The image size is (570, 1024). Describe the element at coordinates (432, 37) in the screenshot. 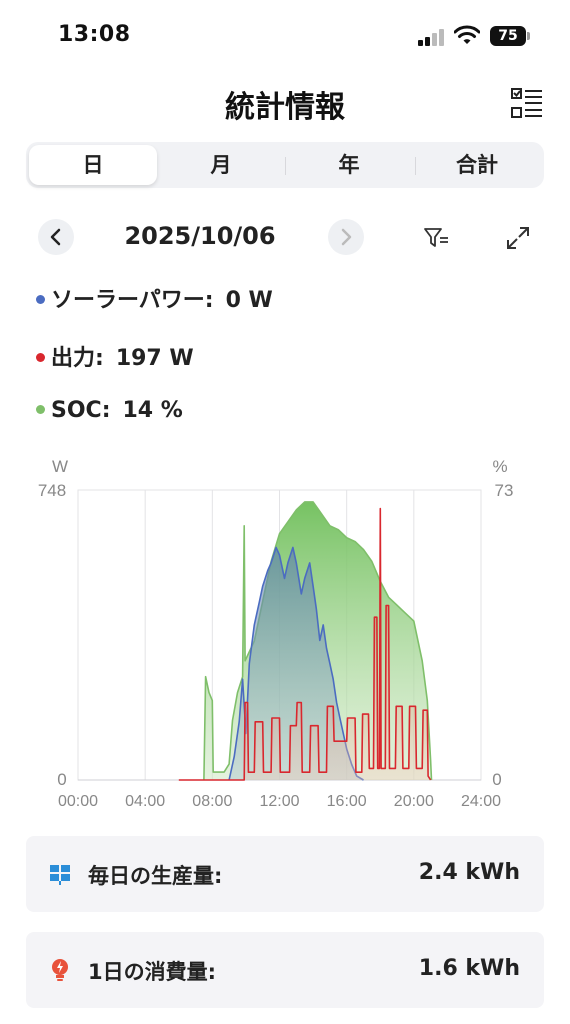

I see `cellular-signal-icon` at that location.